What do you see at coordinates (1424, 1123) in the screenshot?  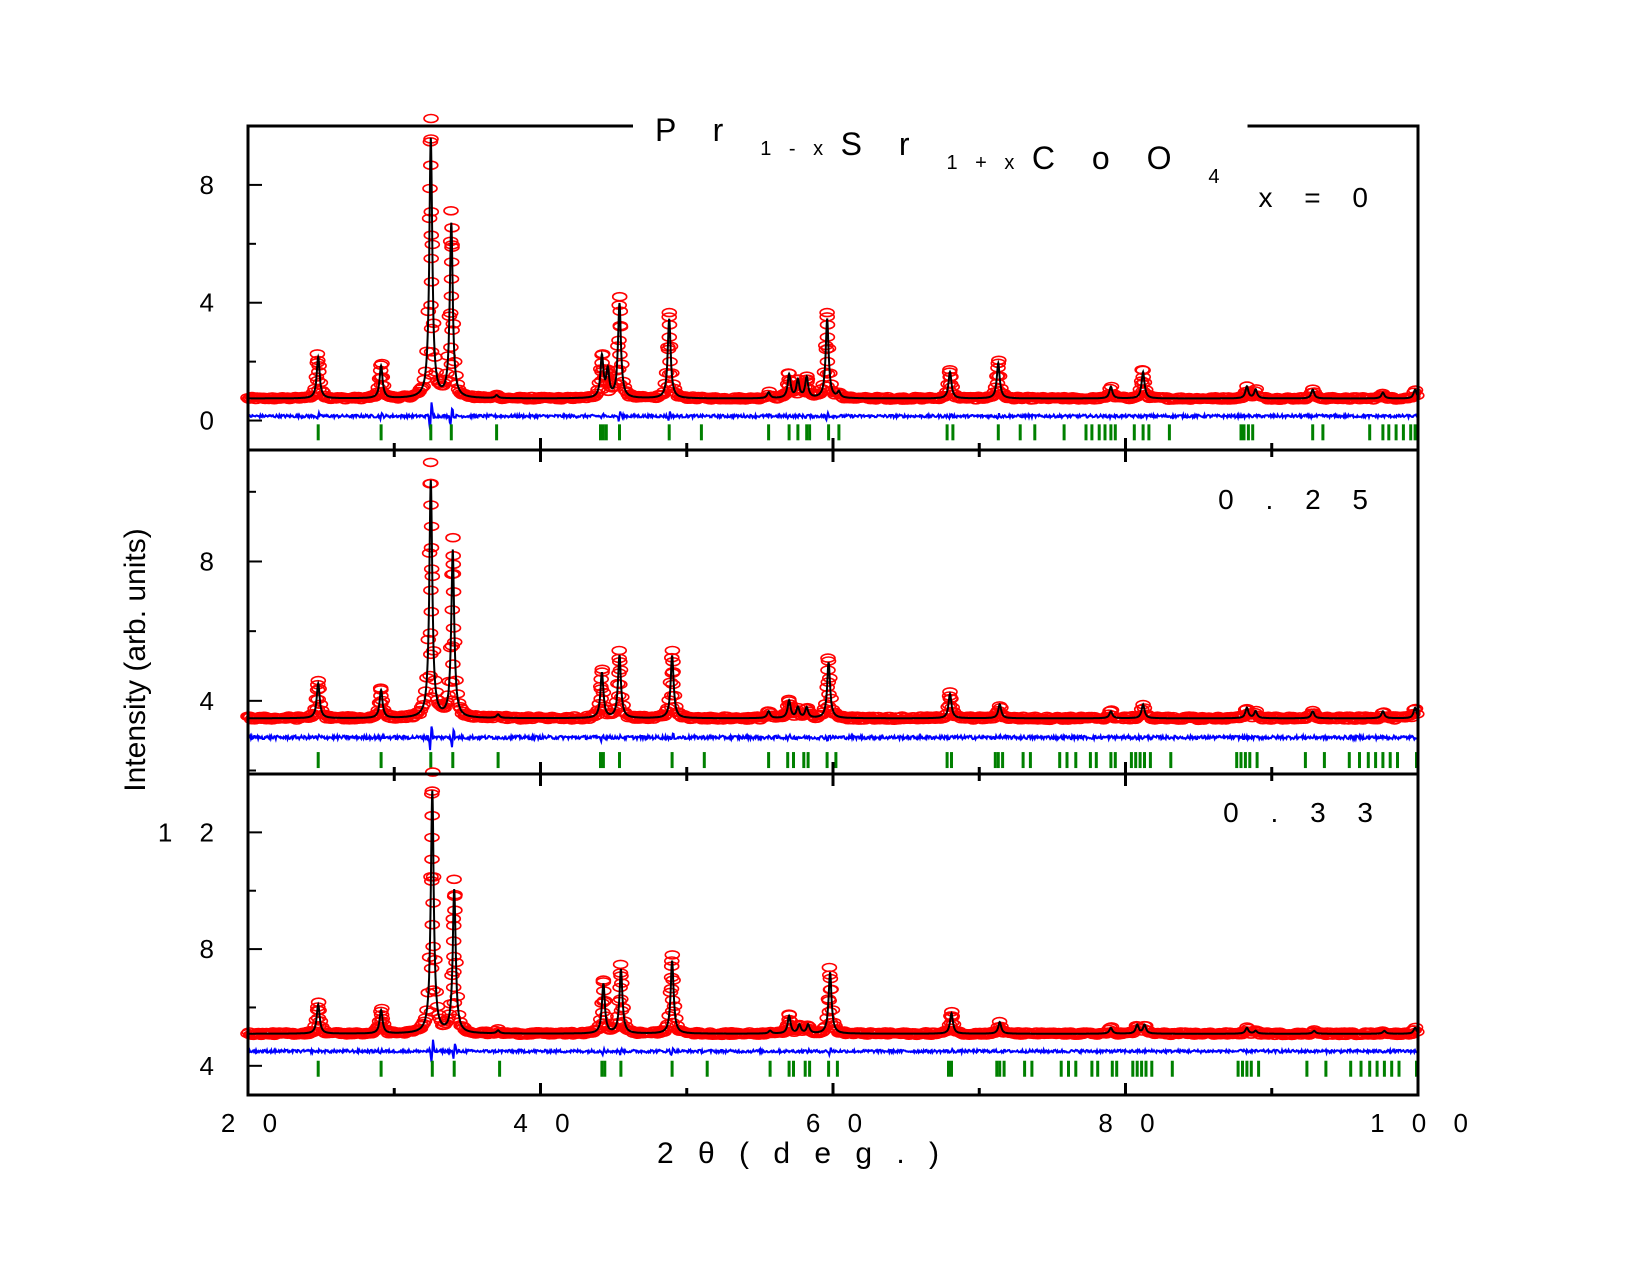 I see `x-tick-label: 1 0 0` at bounding box center [1424, 1123].